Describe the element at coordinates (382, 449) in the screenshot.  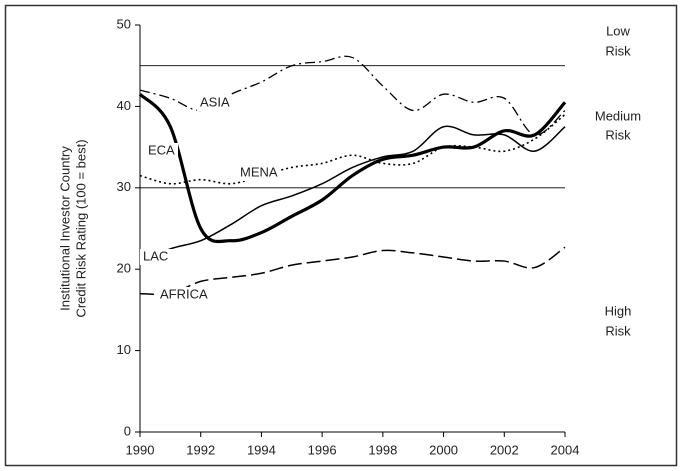
I see `x-tick-label: 1998` at that location.